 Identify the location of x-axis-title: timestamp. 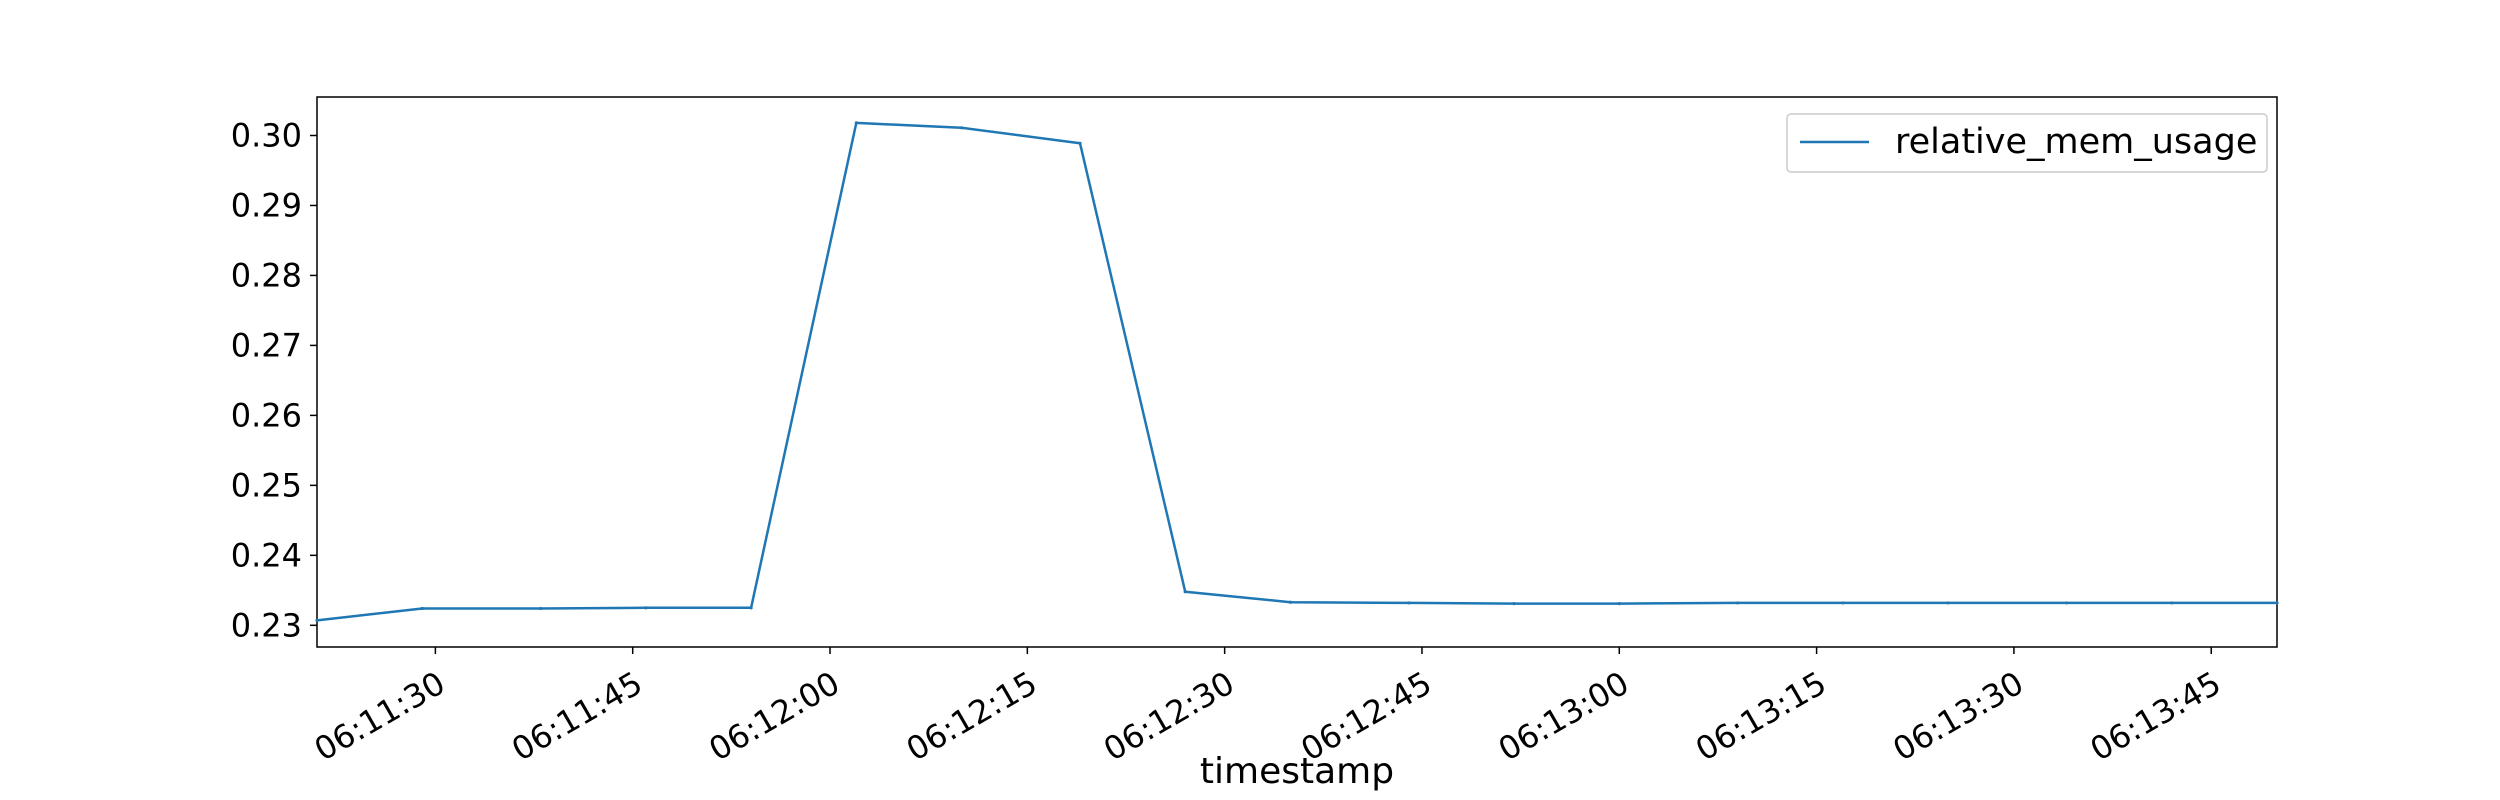
(1297, 771).